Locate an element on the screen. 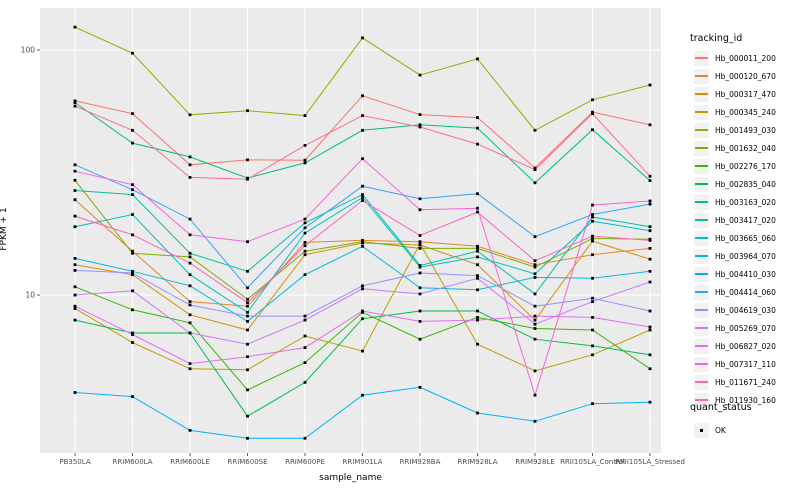  y-tick-label: 10 is located at coordinates (30, 295).